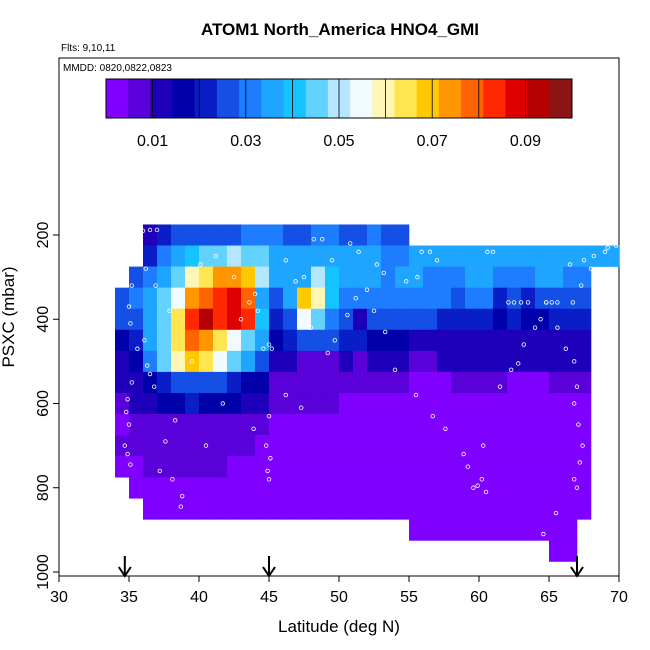  What do you see at coordinates (245, 141) in the screenshot?
I see `colorbar-tick-label: 0.03` at bounding box center [245, 141].